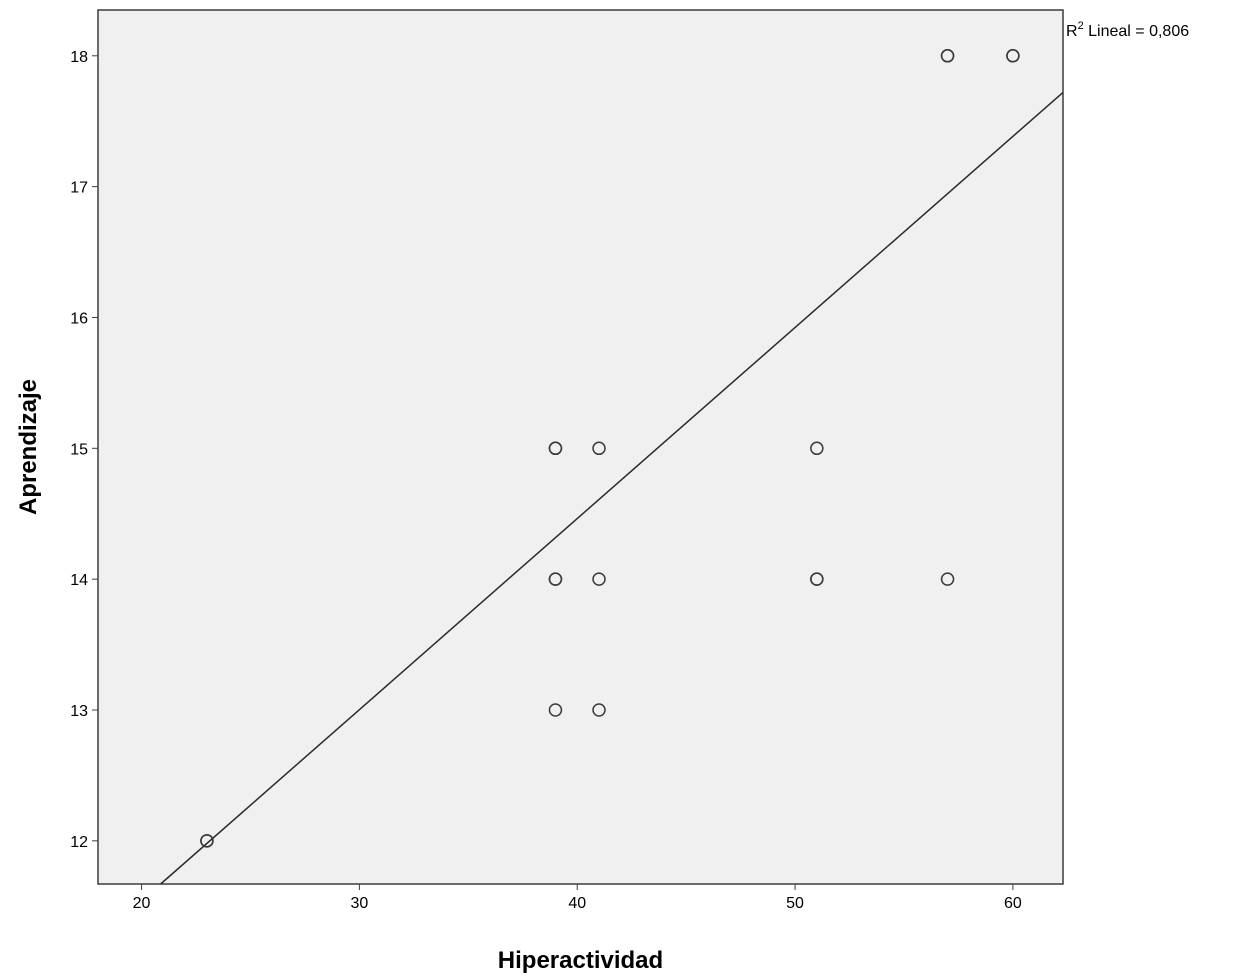  Describe the element at coordinates (28, 447) in the screenshot. I see `y-axis-title: Aprendizaje` at that location.